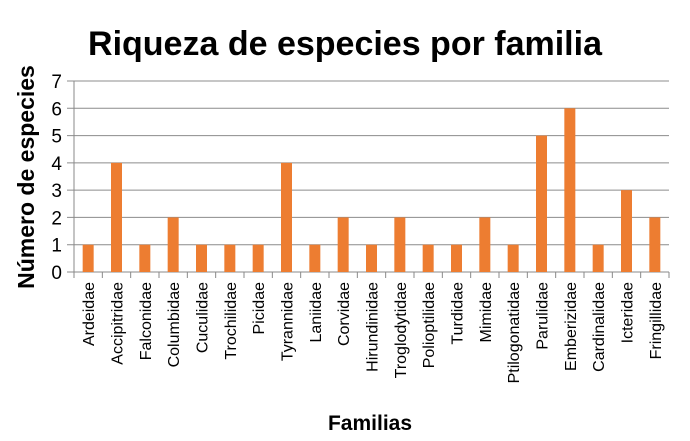 Image resolution: width=690 pixels, height=441 pixels. What do you see at coordinates (259, 308) in the screenshot?
I see `x-tick-label: Picidae` at bounding box center [259, 308].